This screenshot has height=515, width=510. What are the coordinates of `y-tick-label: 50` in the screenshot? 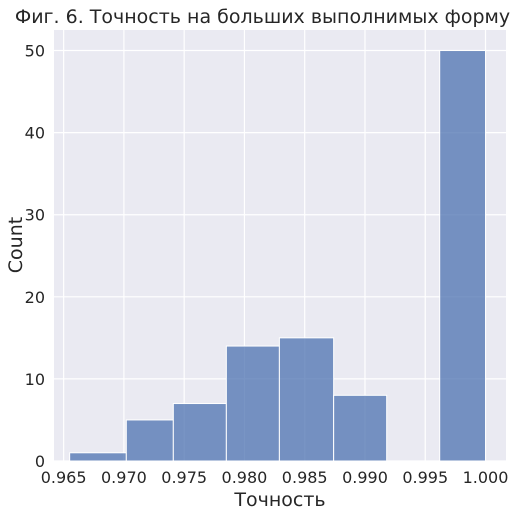 It's located at (35, 51).